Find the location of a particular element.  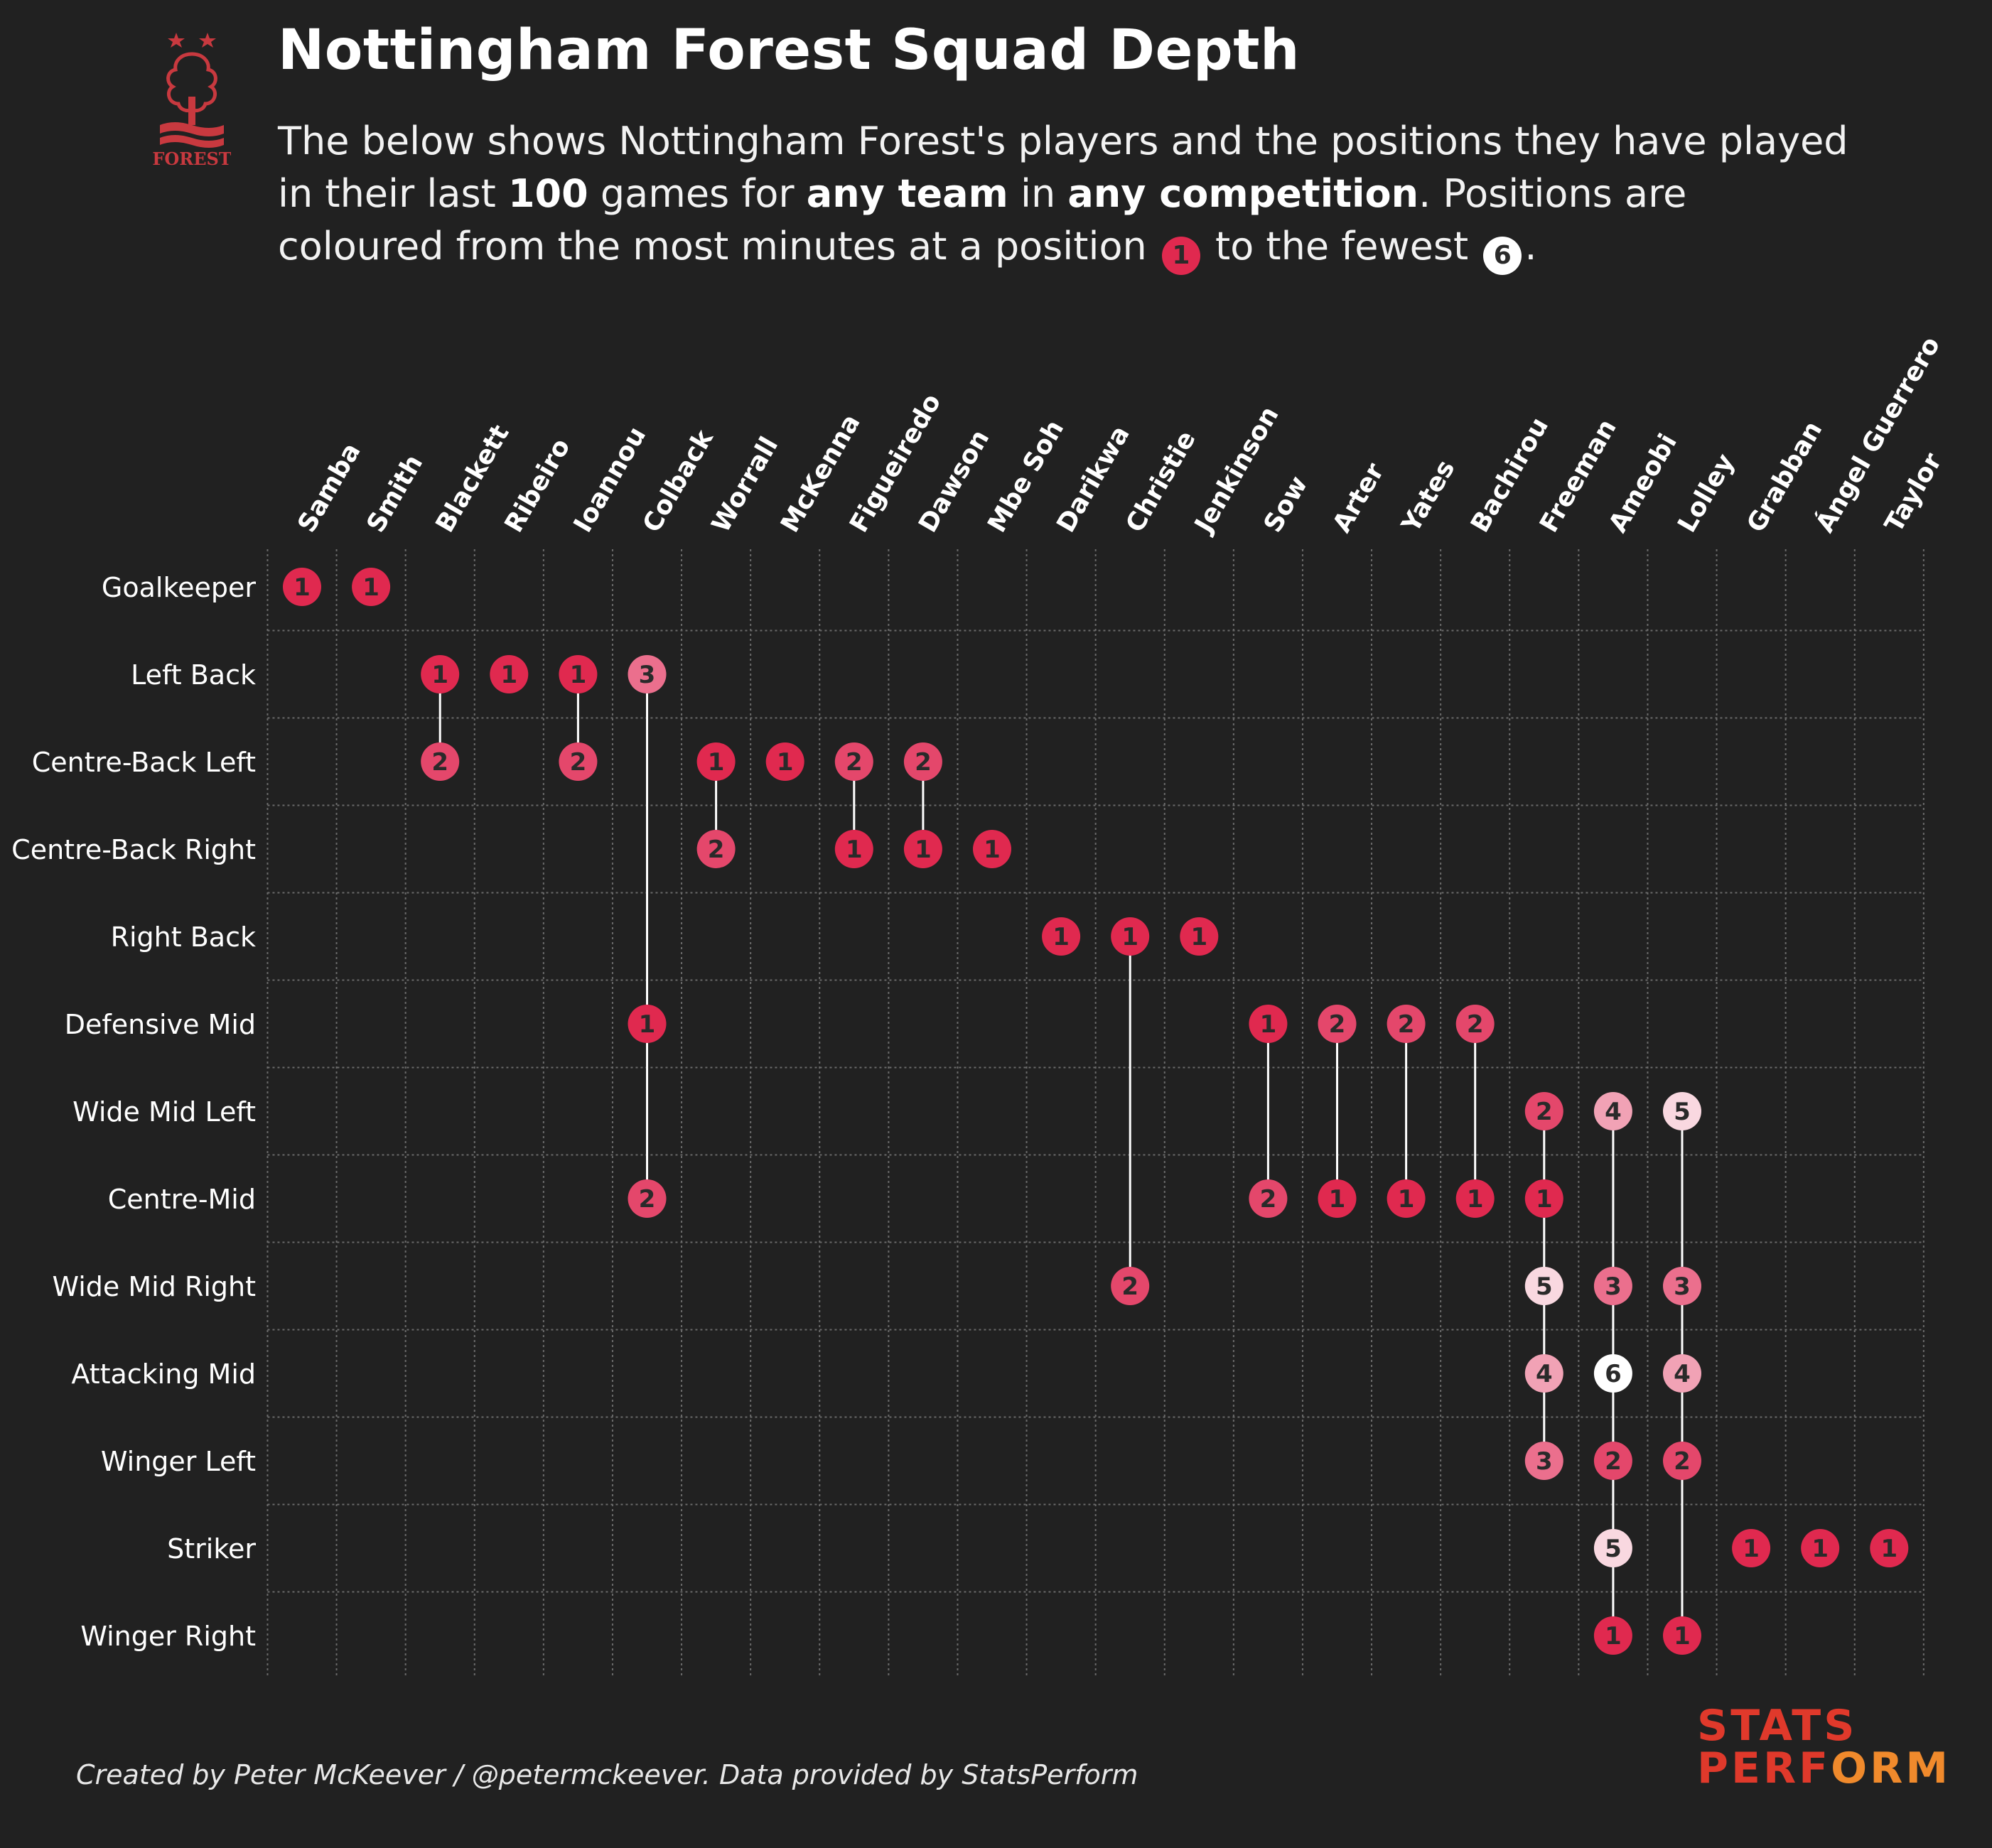

brand-sunburst-o: O is located at coordinates (1850, 1769).